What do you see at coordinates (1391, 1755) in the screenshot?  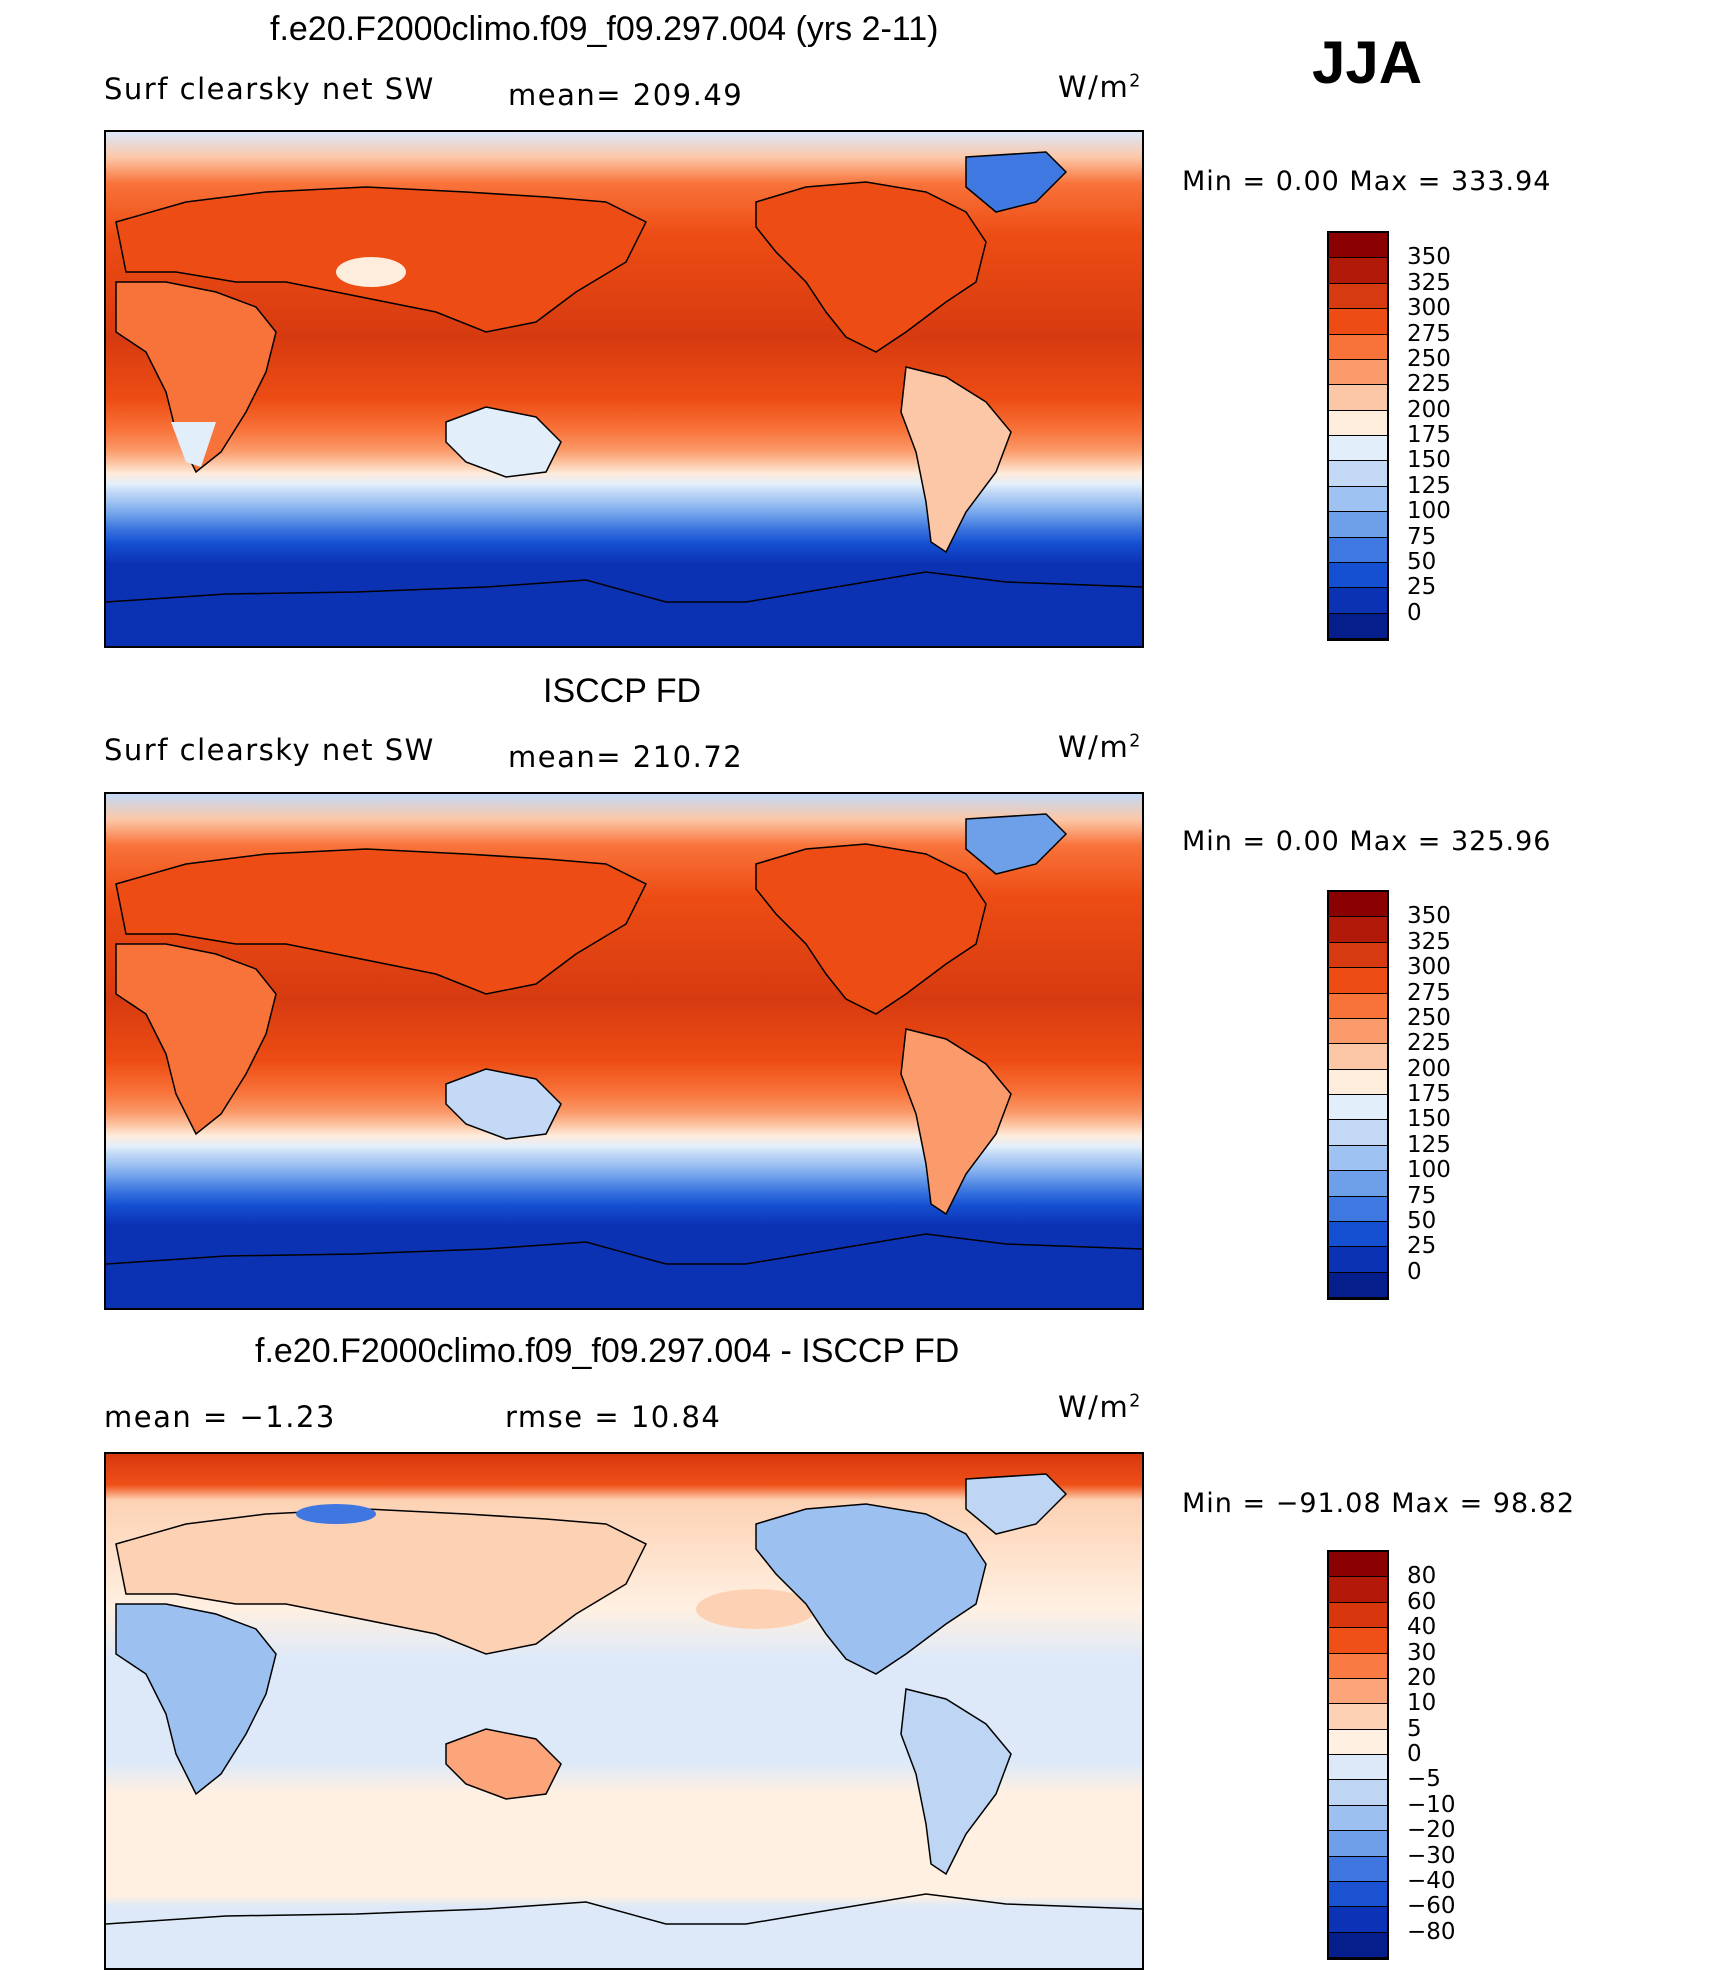 I see `panel-3-colorbar: 80 60 40 30 20 10 5 0 −5 −10 −20 −30 −40 −60 −80` at bounding box center [1391, 1755].